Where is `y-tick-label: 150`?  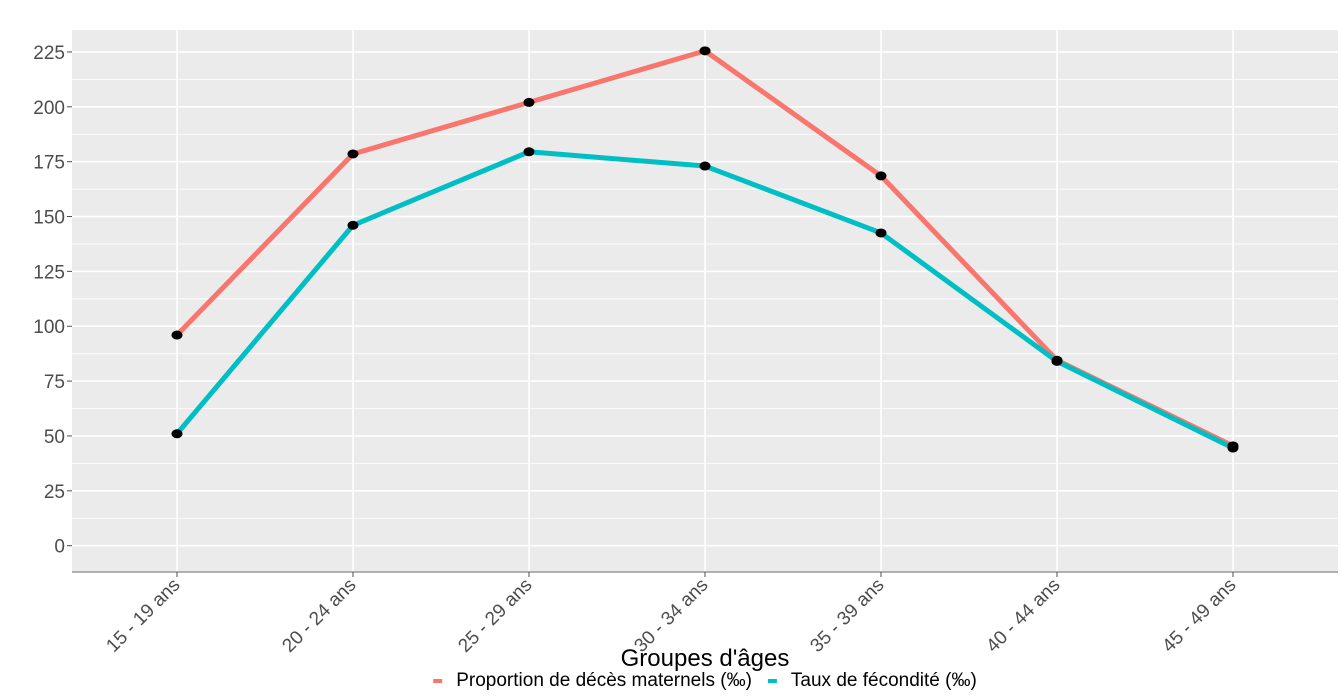
y-tick-label: 150 is located at coordinates (49, 218).